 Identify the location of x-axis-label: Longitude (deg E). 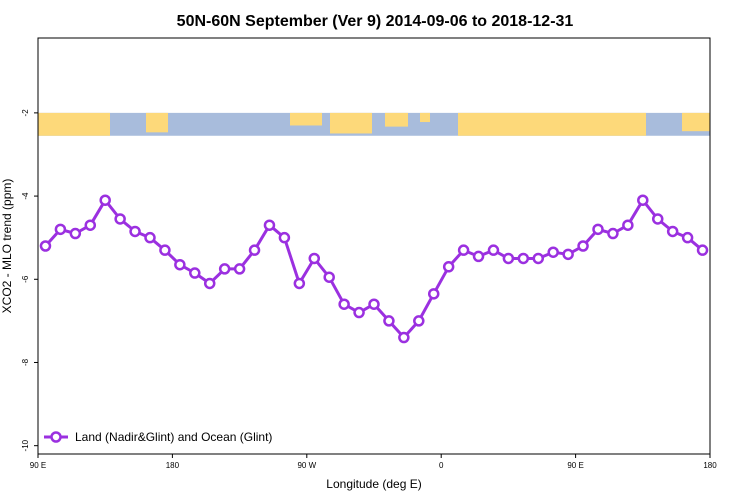
(373, 484).